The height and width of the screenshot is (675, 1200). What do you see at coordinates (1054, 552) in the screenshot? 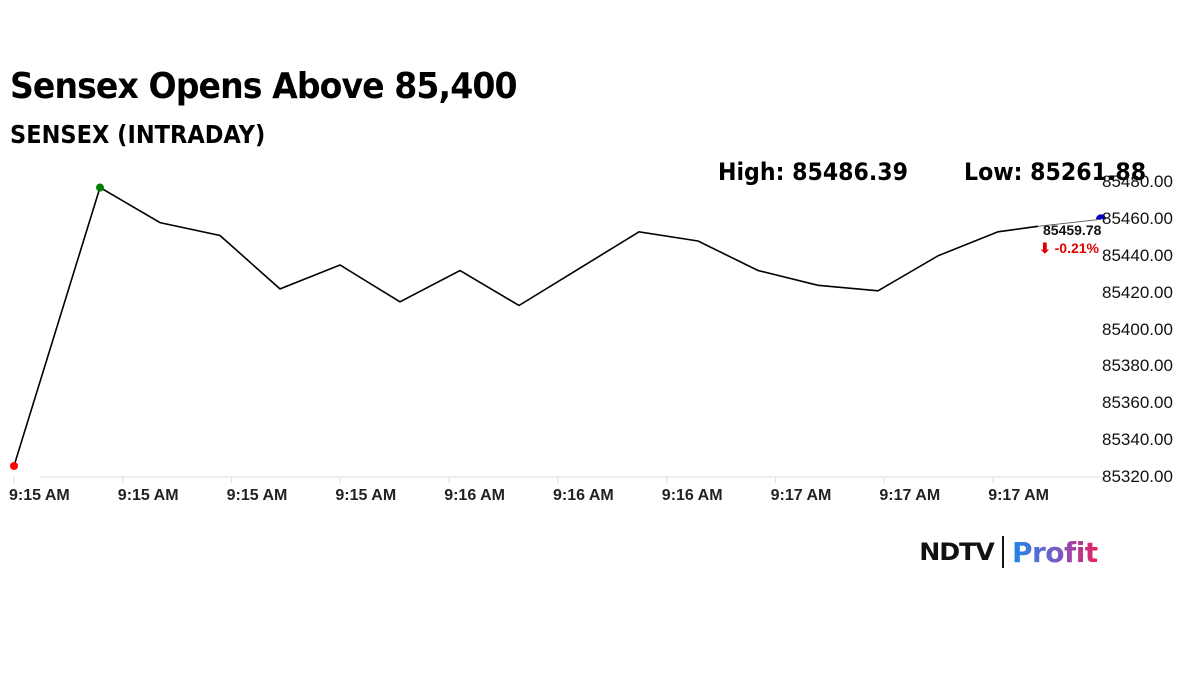
I see `logo-profit: Profit` at bounding box center [1054, 552].